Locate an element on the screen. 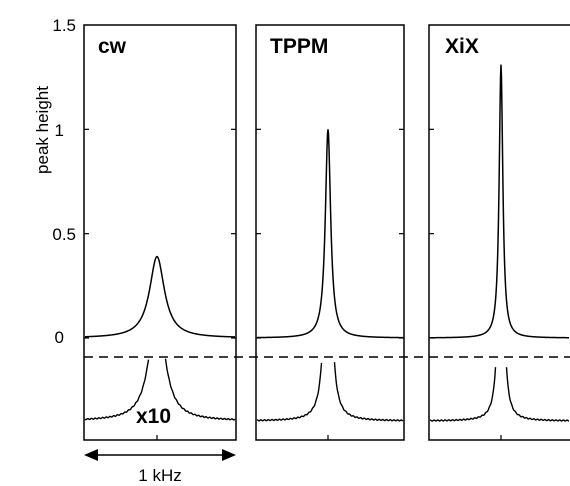 The height and width of the screenshot is (486, 570). y-axis-label: peak height is located at coordinates (42, 130).